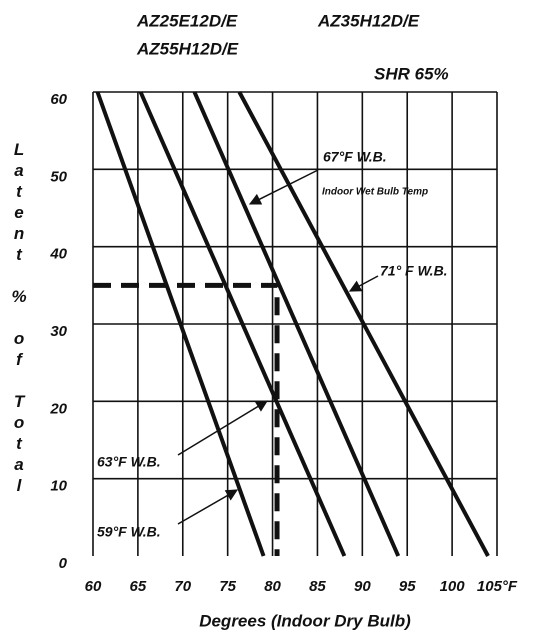 The width and height of the screenshot is (540, 637). What do you see at coordinates (63, 563) in the screenshot?
I see `y-tick-label: 0` at bounding box center [63, 563].